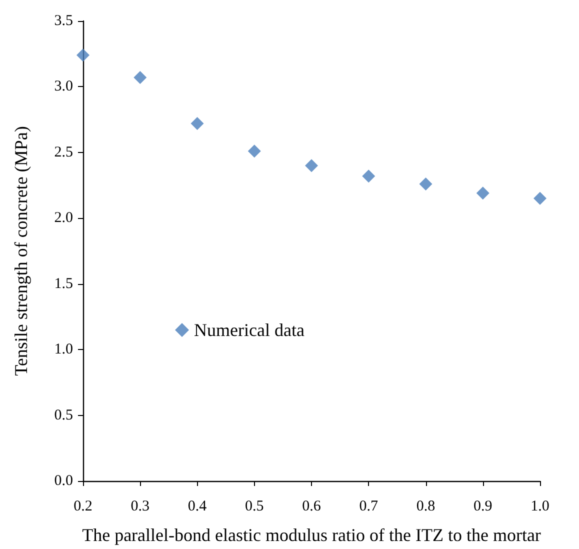 The image size is (579, 549). Describe the element at coordinates (540, 506) in the screenshot. I see `x-tick-label: 1.0` at that location.